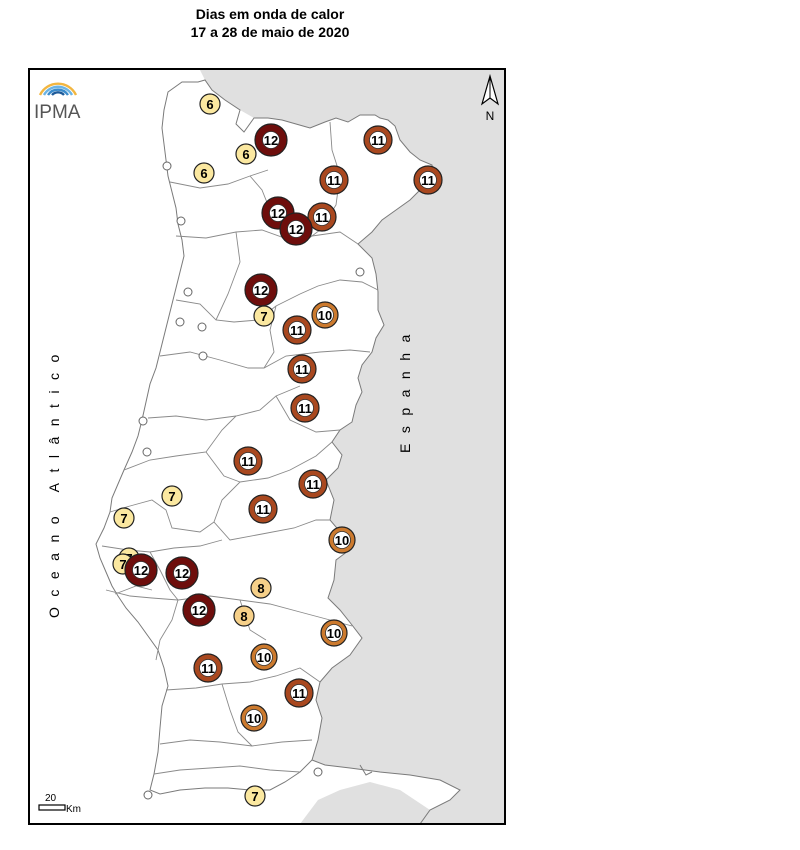 This screenshot has width=800, height=850. Describe the element at coordinates (54, 481) in the screenshot. I see `ocean-label: Oceano Atlântico` at that location.